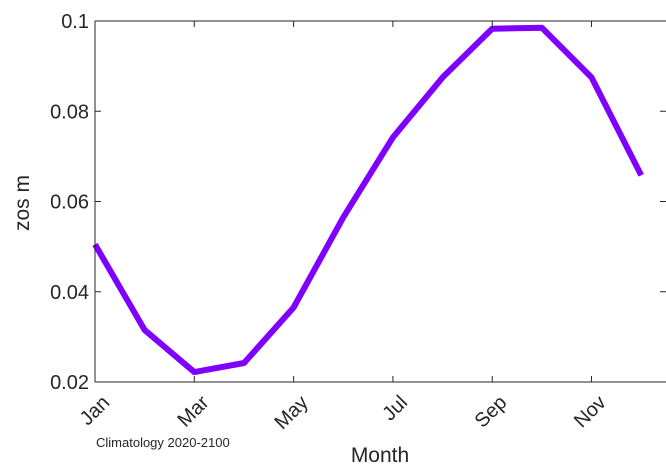  I want to click on climatology-annotation: Climatology 2020-2100, so click(163, 442).